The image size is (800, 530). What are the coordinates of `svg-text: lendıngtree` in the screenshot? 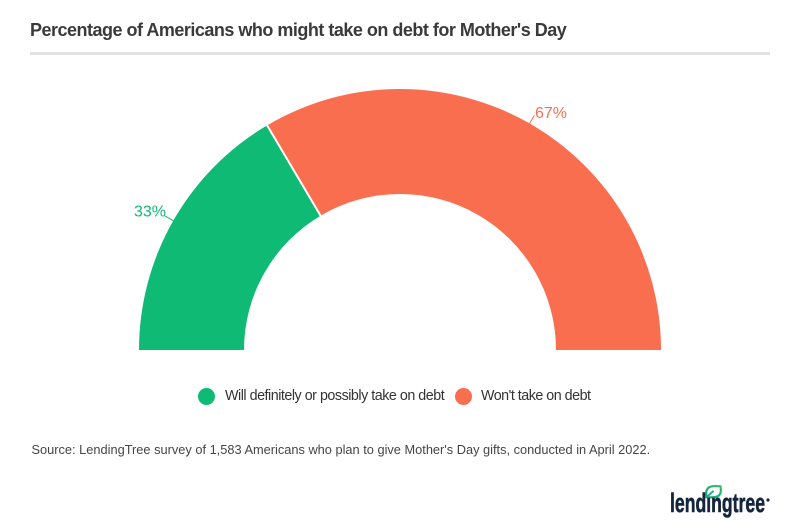 It's located at (717, 503).